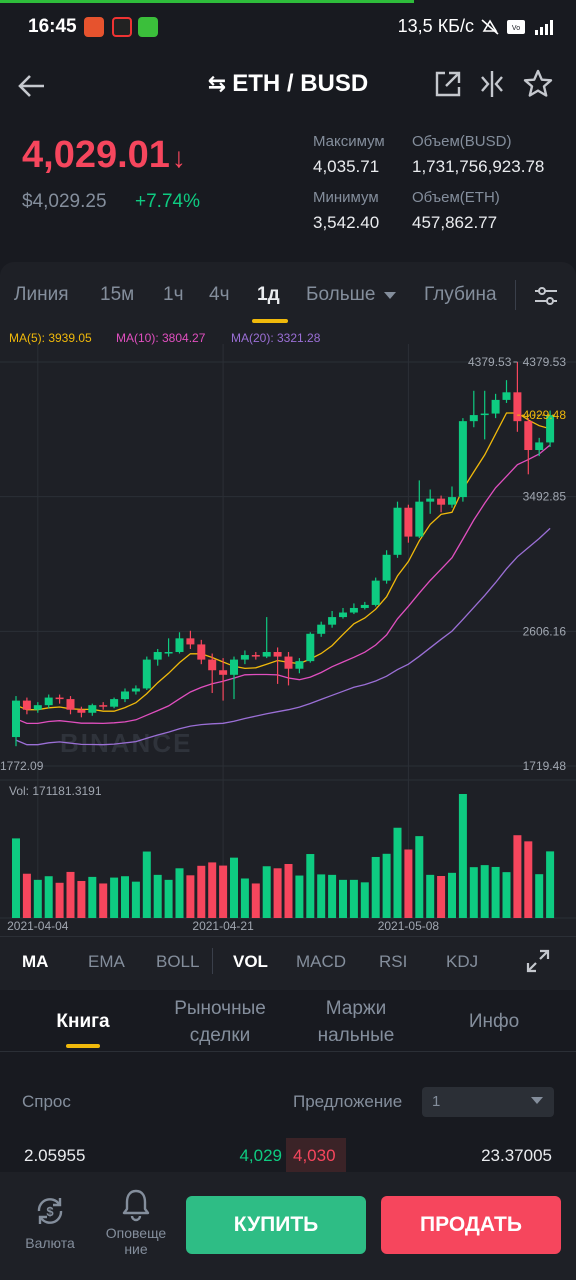 This screenshot has height=1280, width=576. Describe the element at coordinates (268, 294) in the screenshot. I see `tab-1d: 1д` at that location.